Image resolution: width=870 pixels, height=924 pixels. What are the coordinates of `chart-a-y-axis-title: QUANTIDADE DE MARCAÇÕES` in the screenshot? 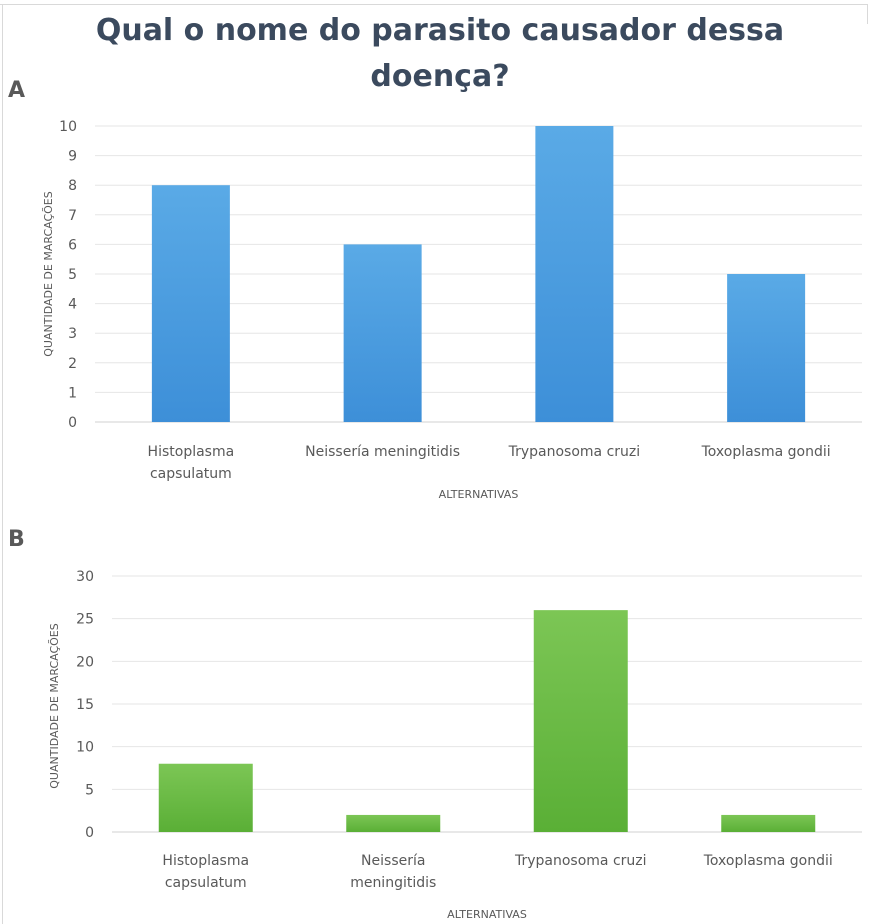 It's located at (48, 273).